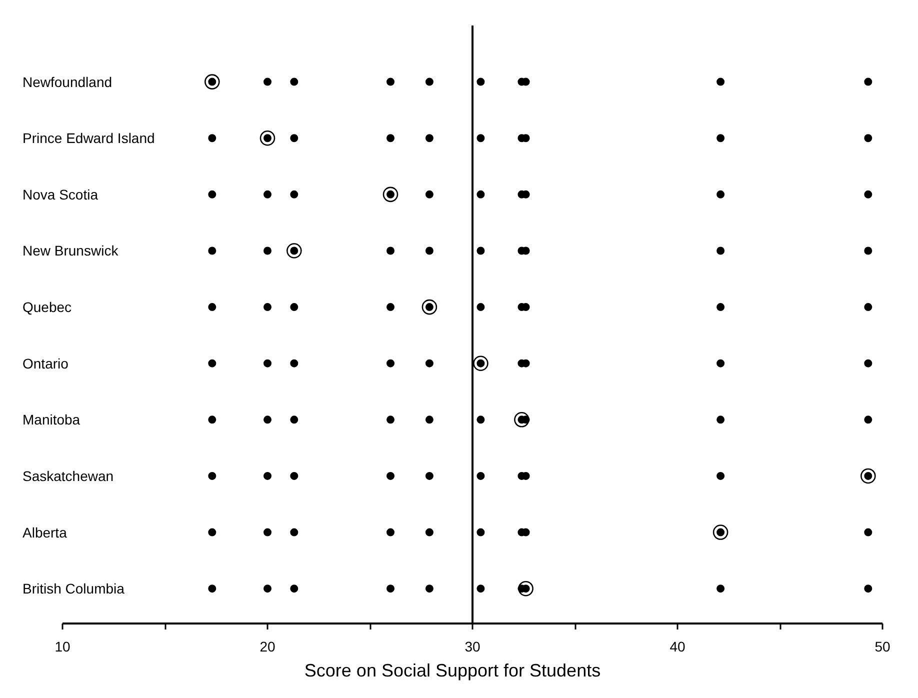 Image resolution: width=918 pixels, height=698 pixels. Describe the element at coordinates (47, 307) in the screenshot. I see `y-tick-label: Quebec` at that location.